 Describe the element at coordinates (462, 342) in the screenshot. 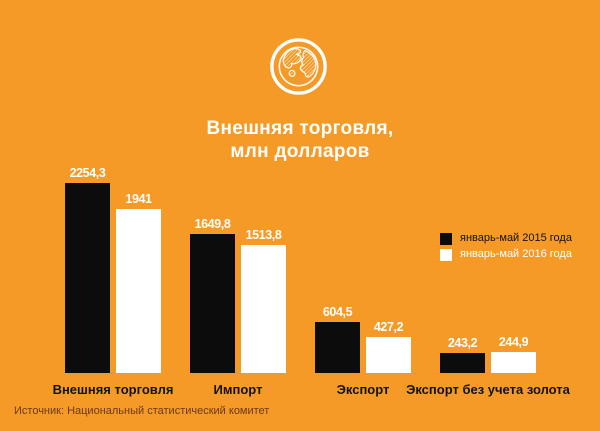

I see `value-label-2015-category-4: 243,2` at that location.